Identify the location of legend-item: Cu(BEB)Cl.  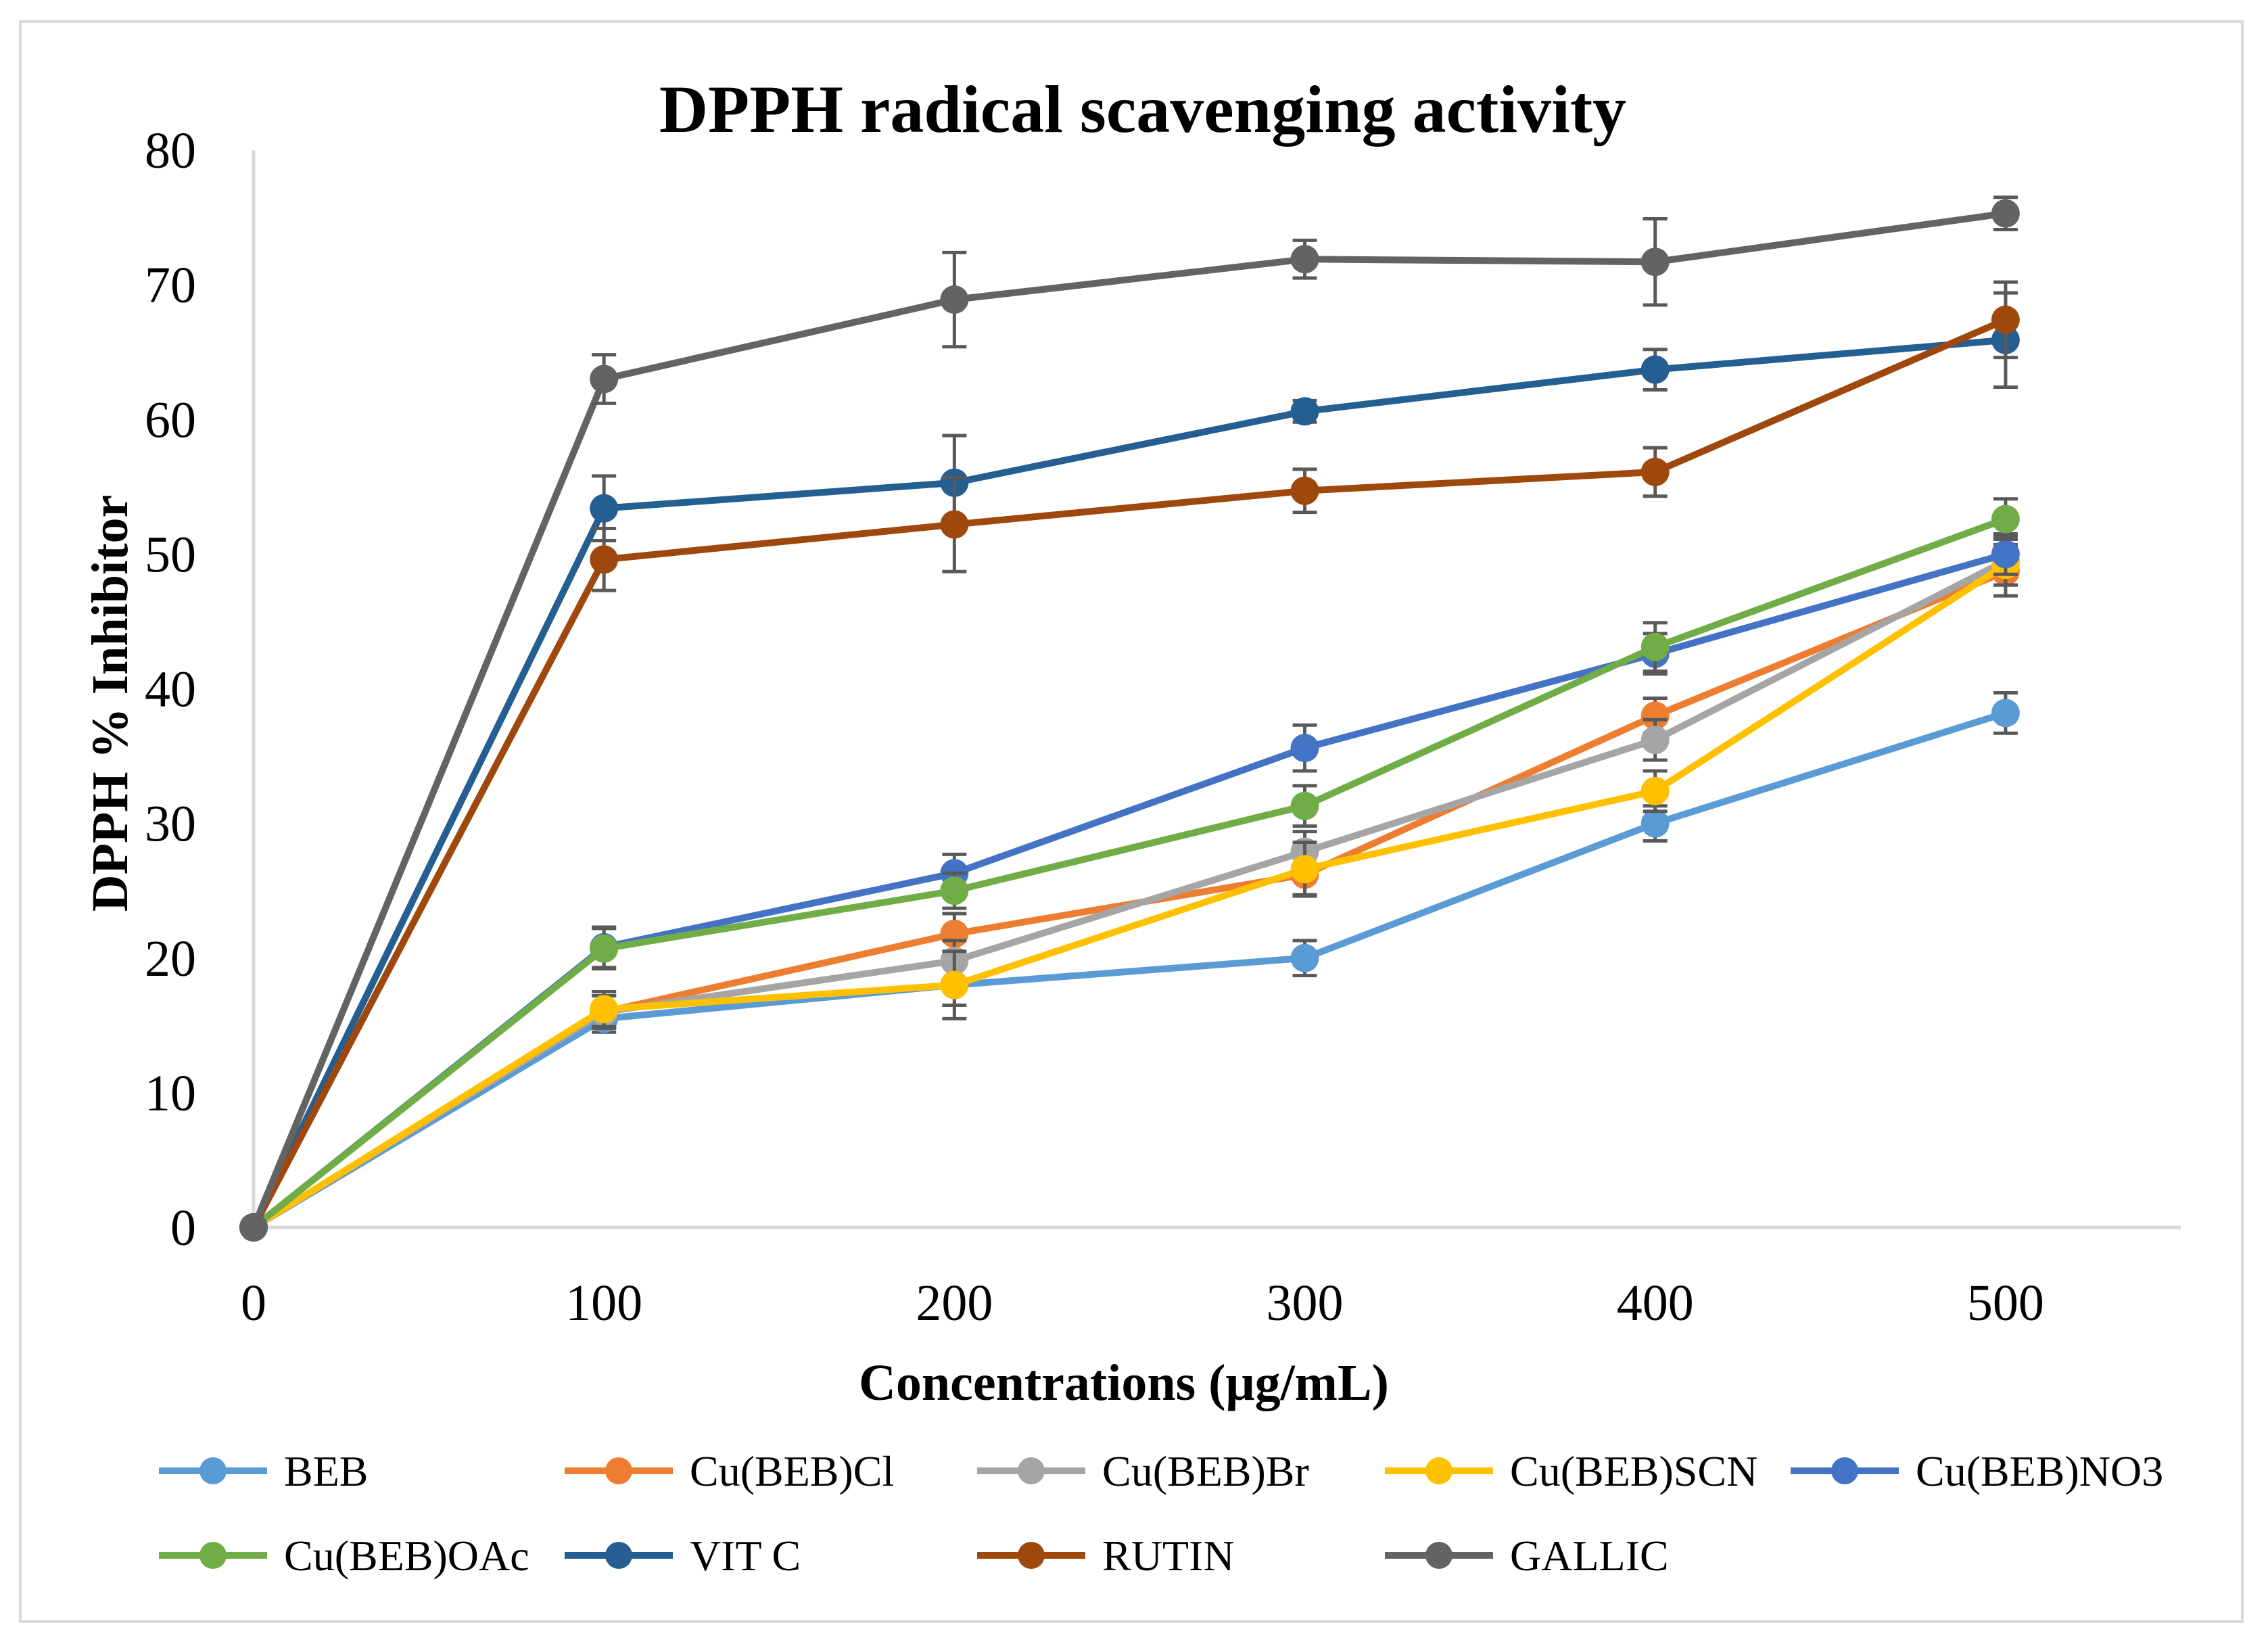
(729, 1471).